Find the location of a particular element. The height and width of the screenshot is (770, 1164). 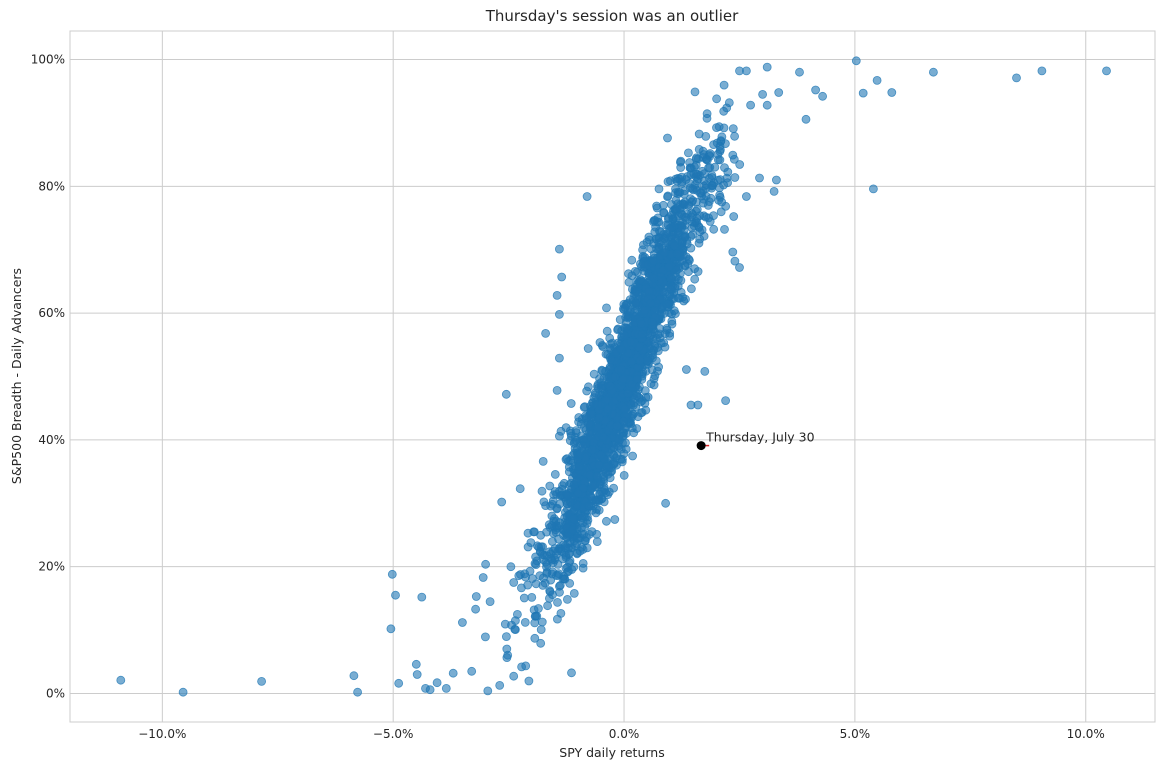

chart-title: Thursday's session was an outlier is located at coordinates (612, 16).